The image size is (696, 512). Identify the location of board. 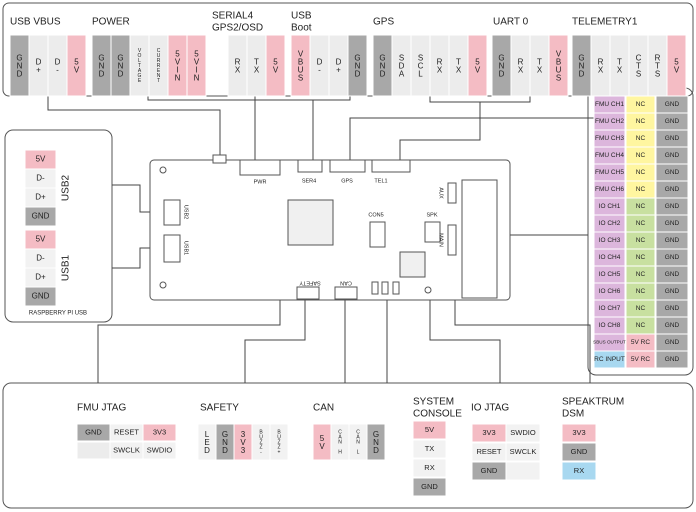
(330, 227).